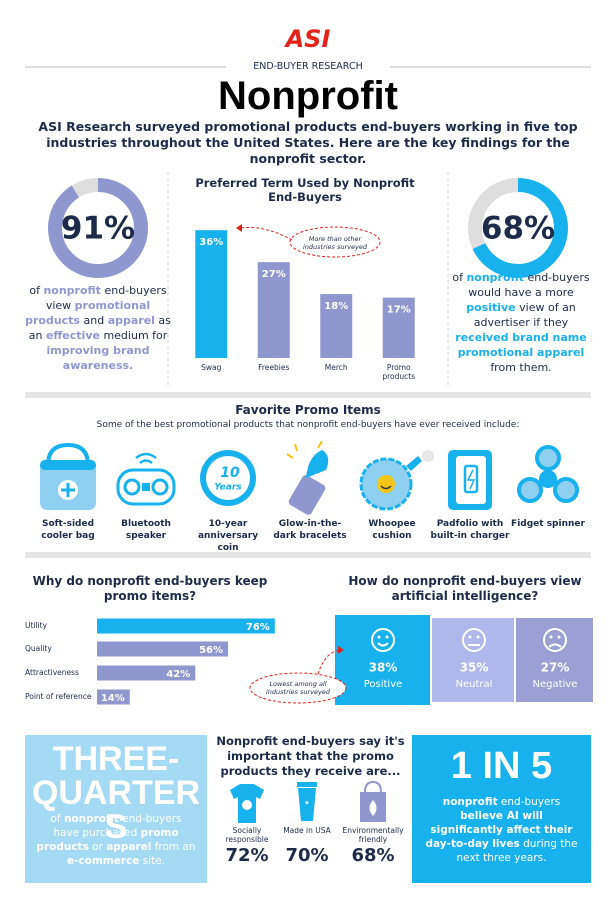 The width and height of the screenshot is (616, 900). What do you see at coordinates (383, 668) in the screenshot?
I see `ai-value: 38%` at bounding box center [383, 668].